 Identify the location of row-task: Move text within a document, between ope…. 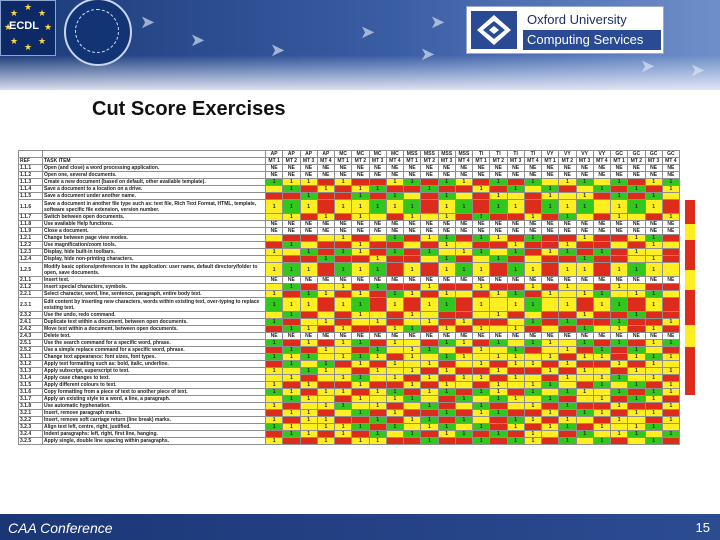
(154, 329).